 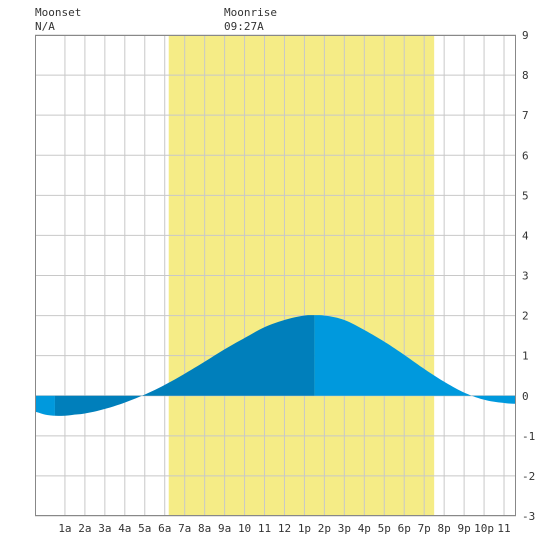 I want to click on x-tick-label: 12, so click(x=284, y=528).